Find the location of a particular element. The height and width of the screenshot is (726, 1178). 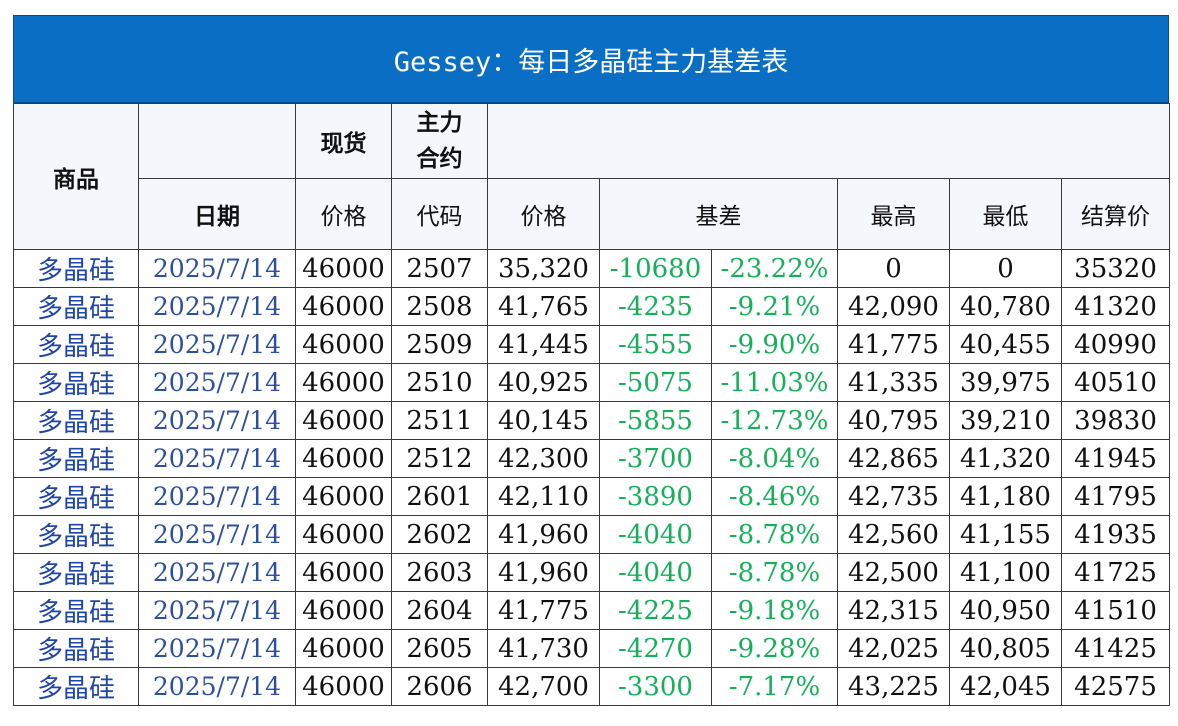

basis-cell: -4225 is located at coordinates (655, 610).